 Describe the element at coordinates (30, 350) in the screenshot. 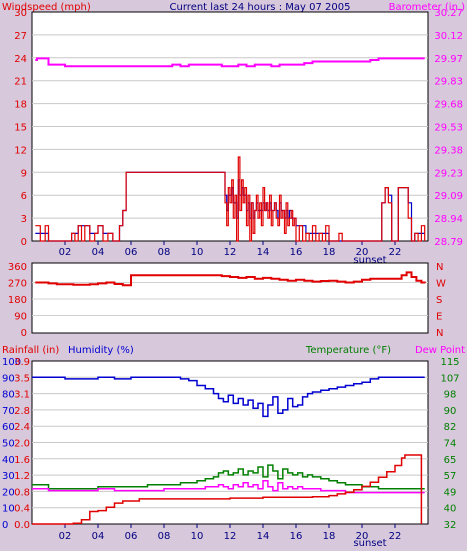

I see `rainfall-title: Rainfall (in)` at that location.